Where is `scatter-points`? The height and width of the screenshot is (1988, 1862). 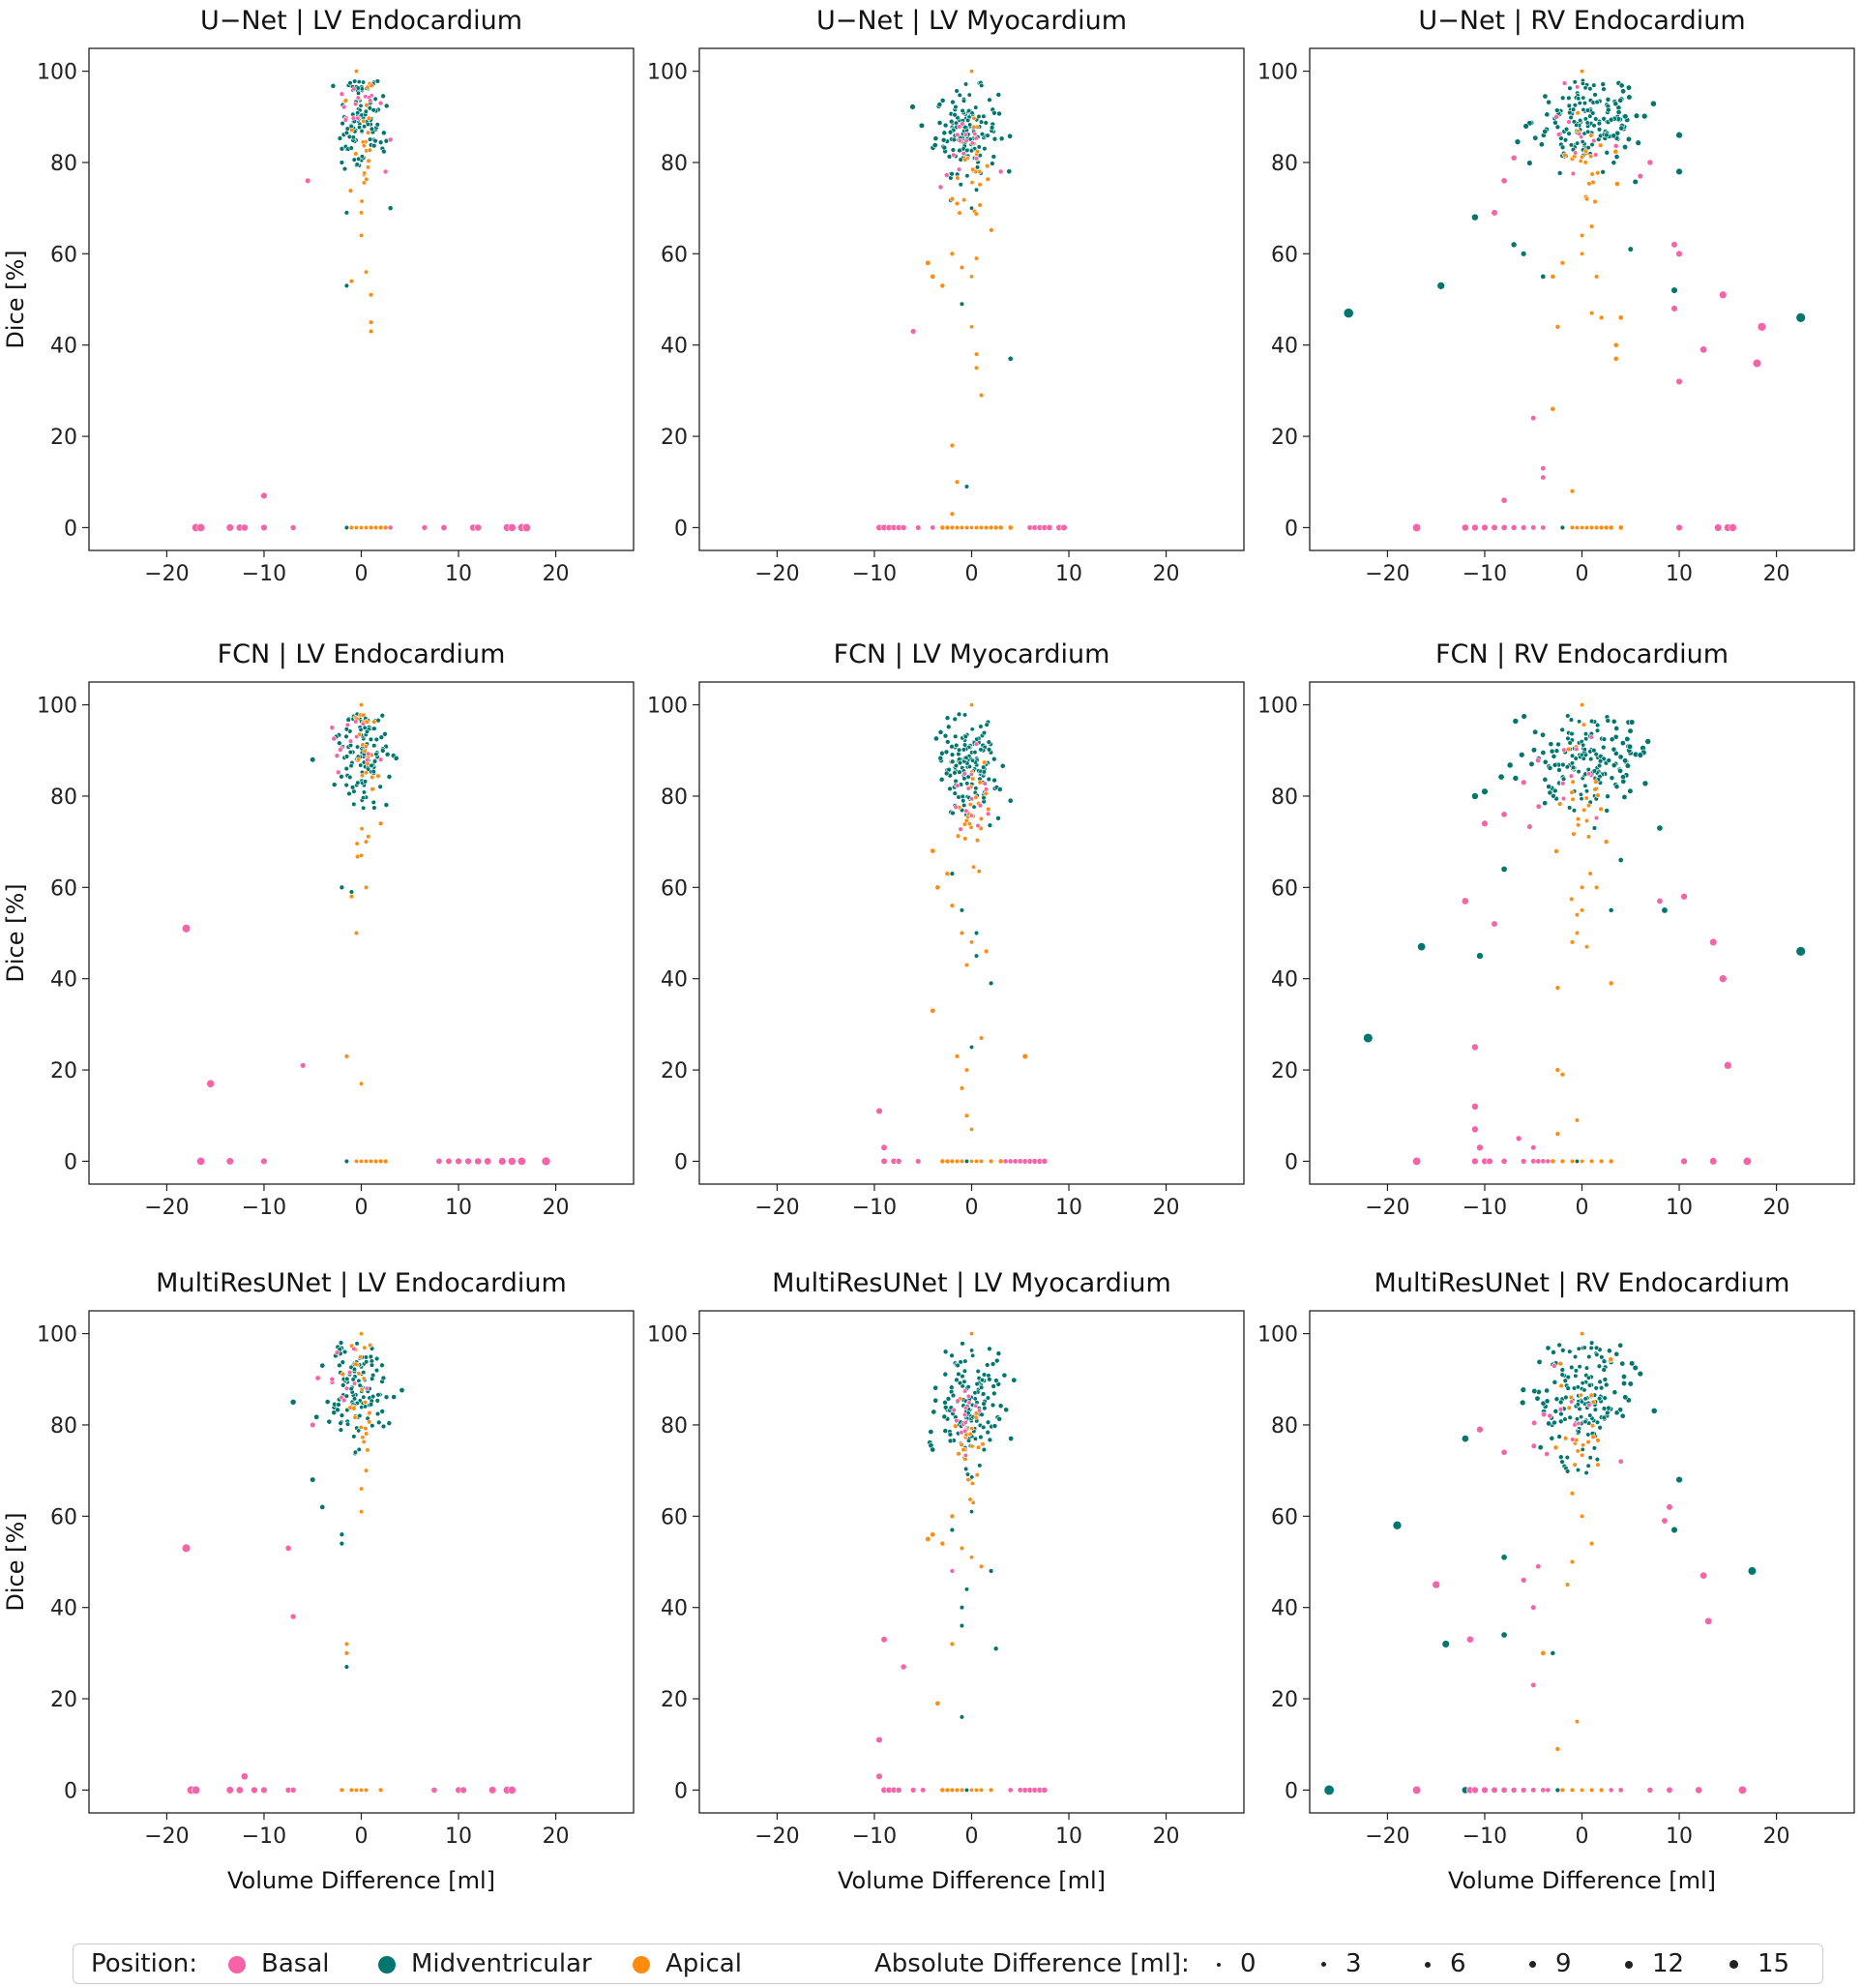 scatter-points is located at coordinates (366, 934).